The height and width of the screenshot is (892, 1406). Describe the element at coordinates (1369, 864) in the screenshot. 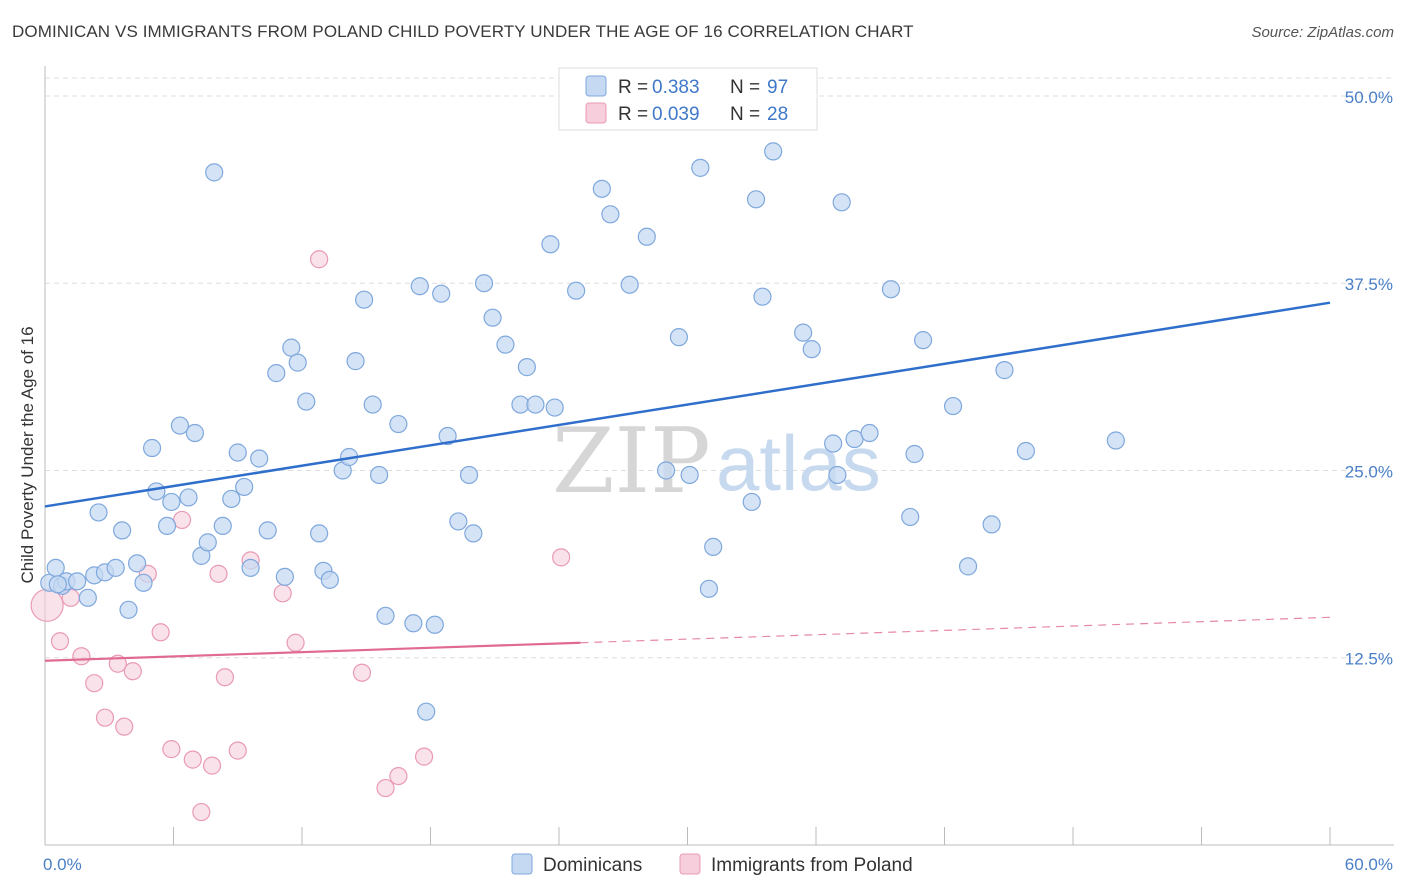

I see `x-tick-label-max: 60.0%` at that location.